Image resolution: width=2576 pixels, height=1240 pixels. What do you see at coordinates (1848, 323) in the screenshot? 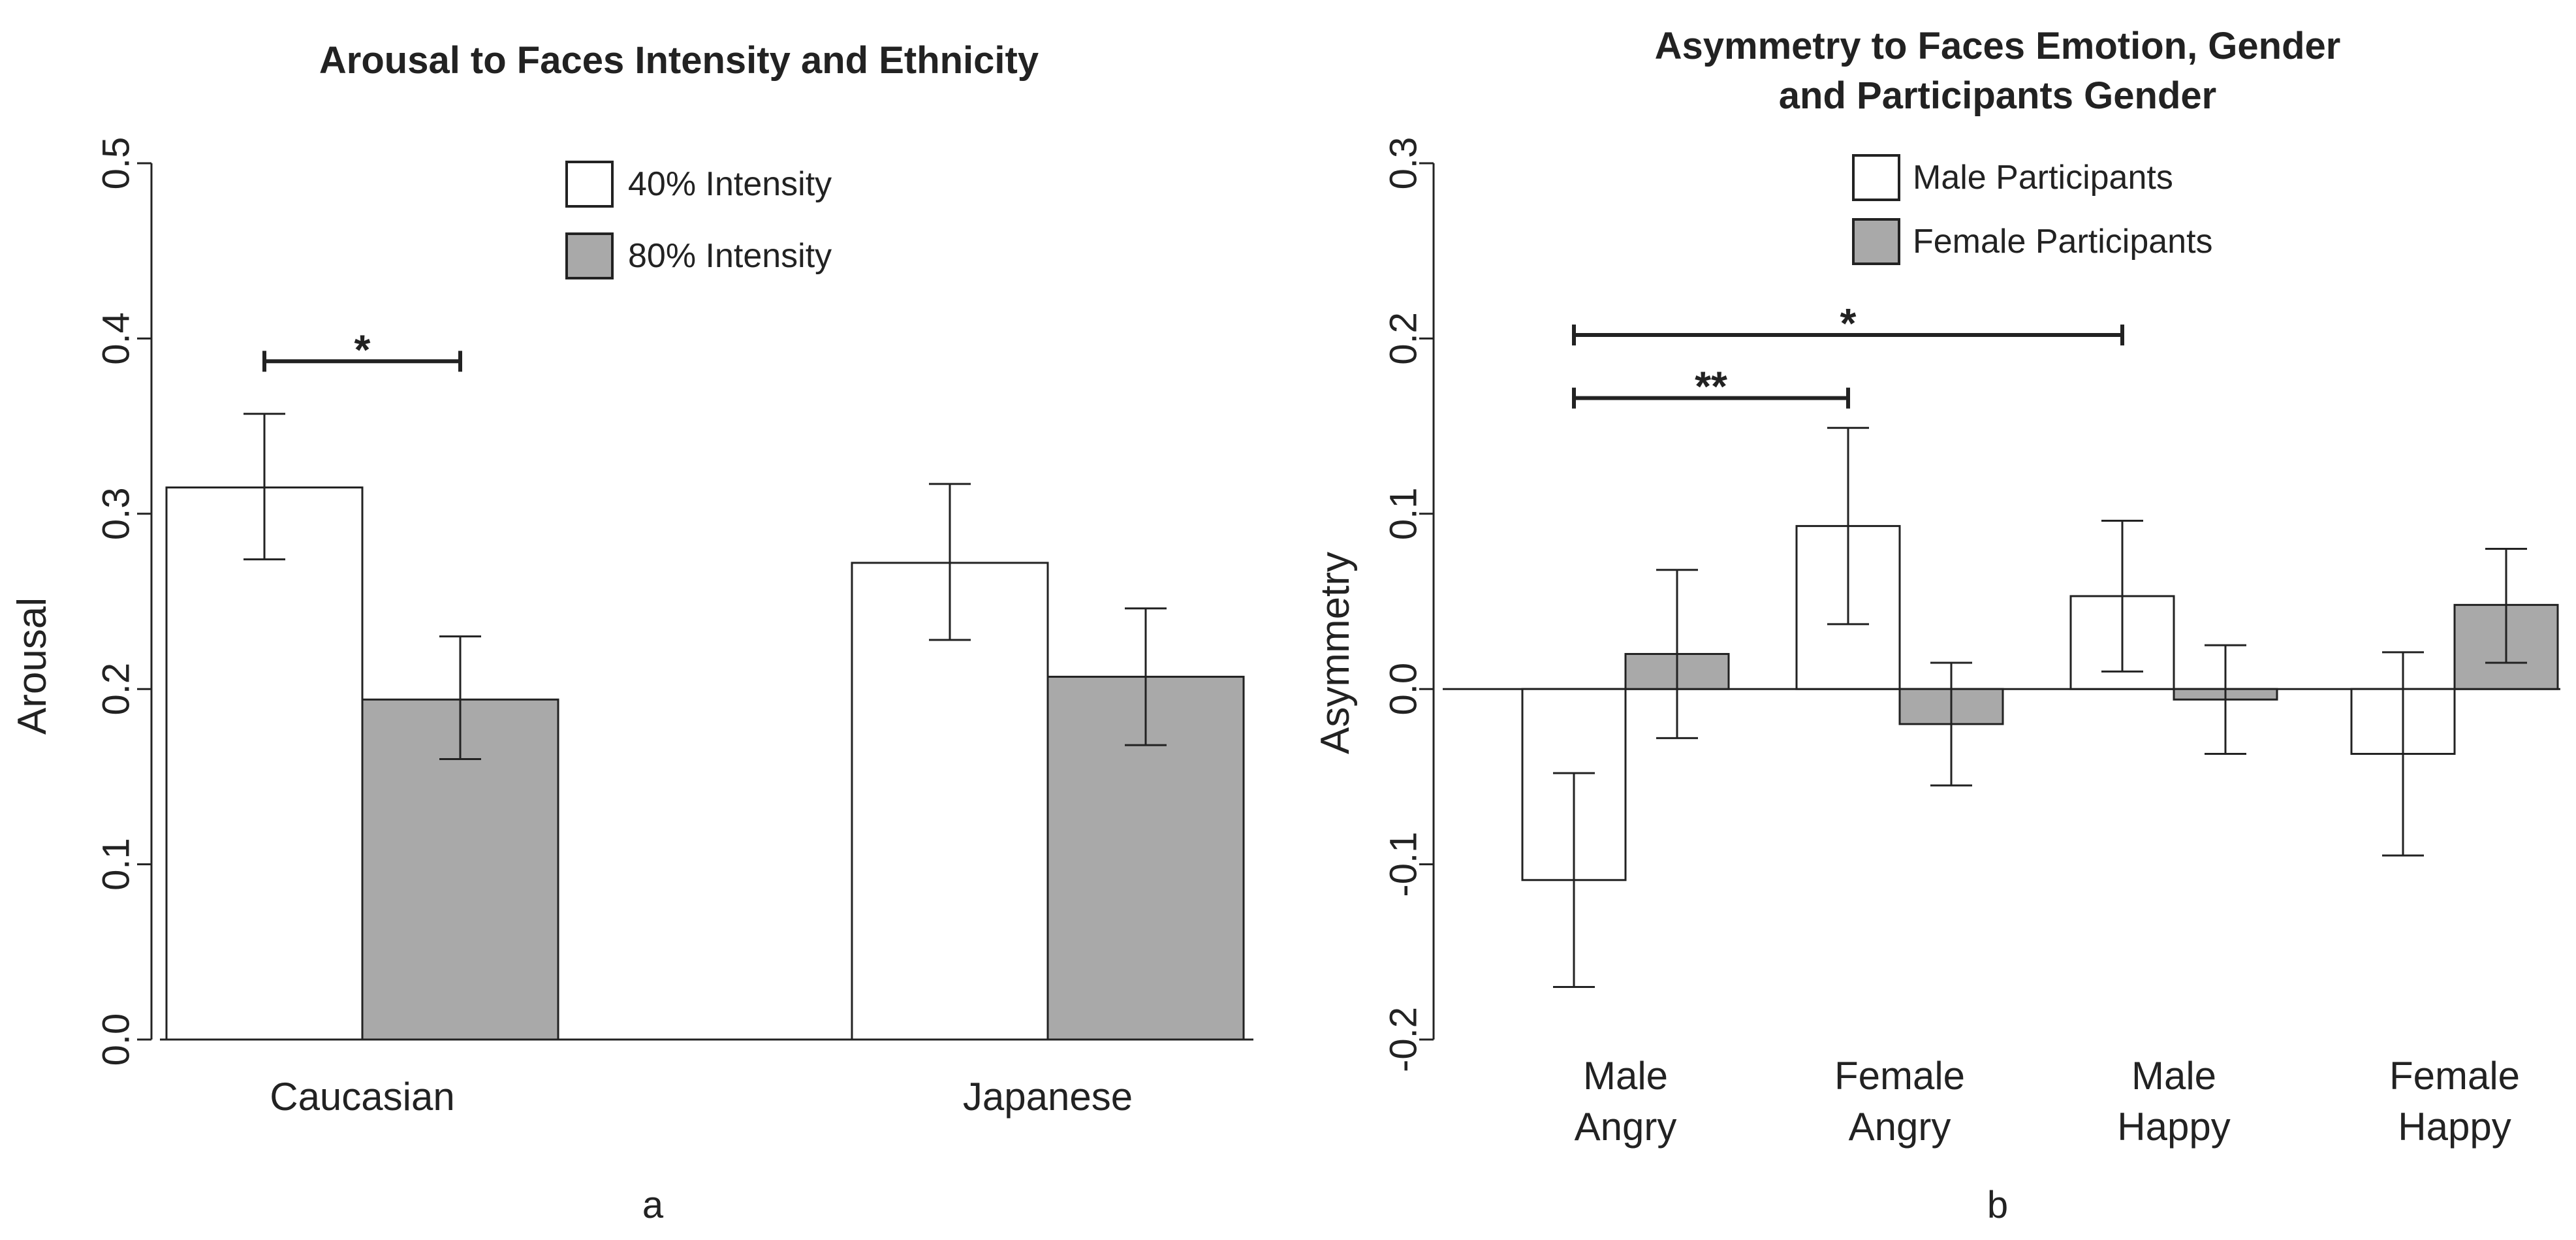
I see `chart-b-significance-marker: *` at bounding box center [1848, 323].